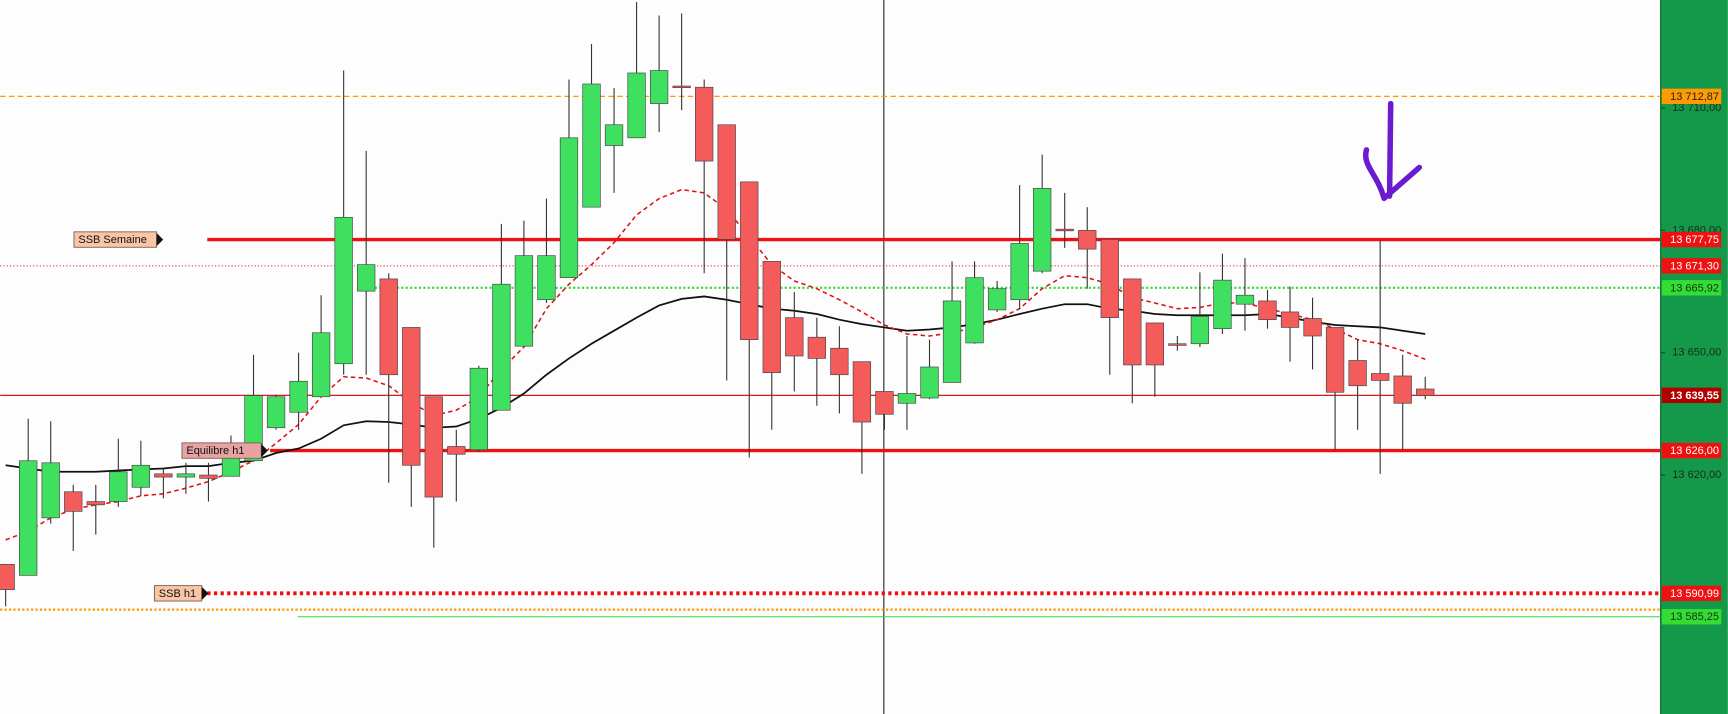 The image size is (1728, 714). I want to click on level-tags: SSB Semaine Equilibre h1 SSB h1, so click(170, 416).